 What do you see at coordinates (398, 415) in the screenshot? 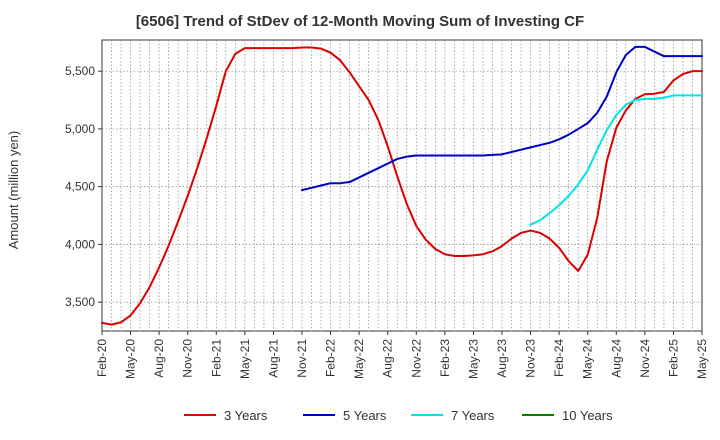
I see `legend: 3 Years 5 Years 7 Years 10 Years` at bounding box center [398, 415].